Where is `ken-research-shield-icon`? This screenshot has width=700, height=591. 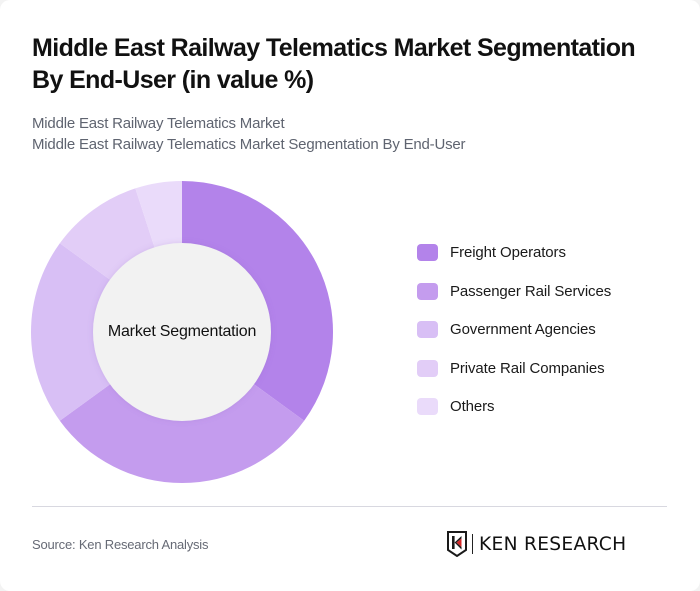
ken-research-shield-icon is located at coordinates (457, 544).